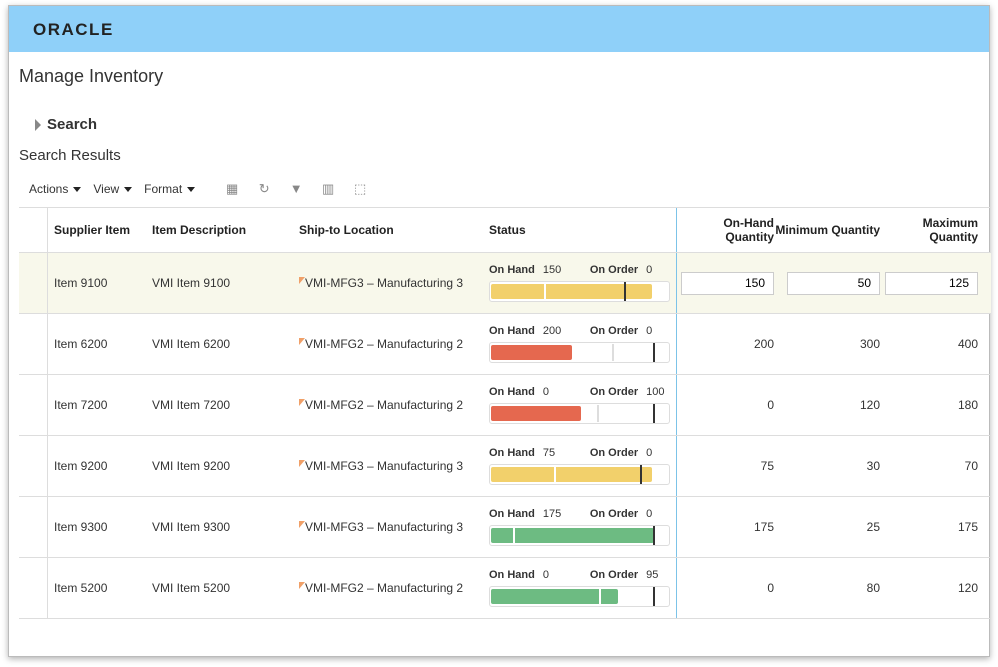  Describe the element at coordinates (163, 189) in the screenshot. I see `format-label: Format` at that location.